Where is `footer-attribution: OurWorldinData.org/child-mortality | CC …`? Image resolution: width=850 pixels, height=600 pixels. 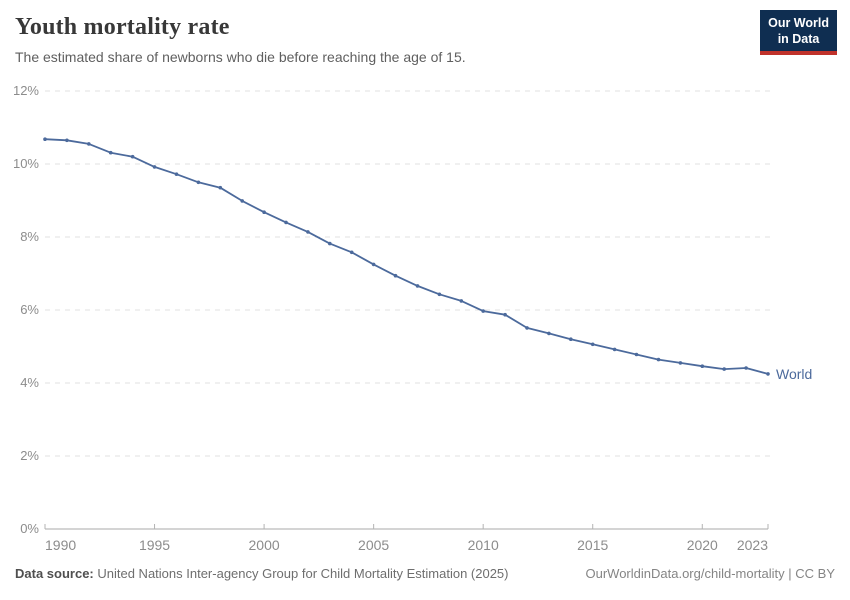
footer-attribution: OurWorldinData.org/child-mortality | CC … is located at coordinates (710, 573).